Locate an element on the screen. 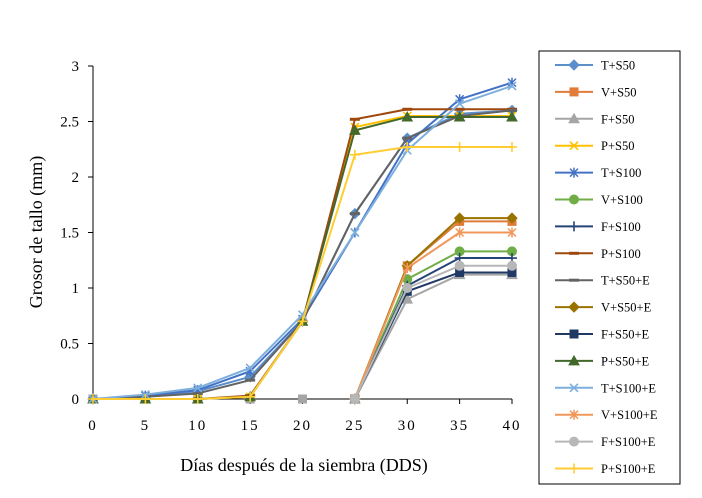 This screenshot has width=702, height=498. legend-label: P+S100+E is located at coordinates (628, 469).